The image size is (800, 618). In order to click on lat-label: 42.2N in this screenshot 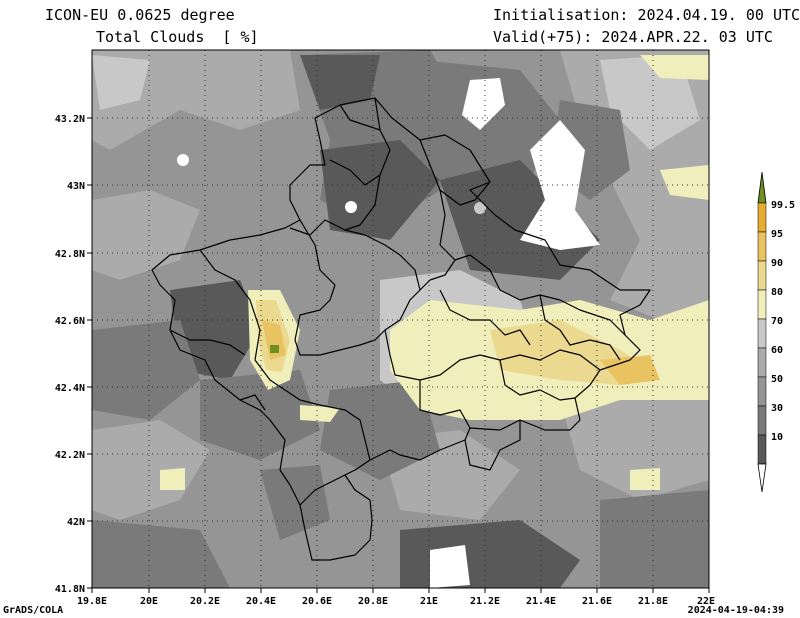, I will do `click(70, 455)`.